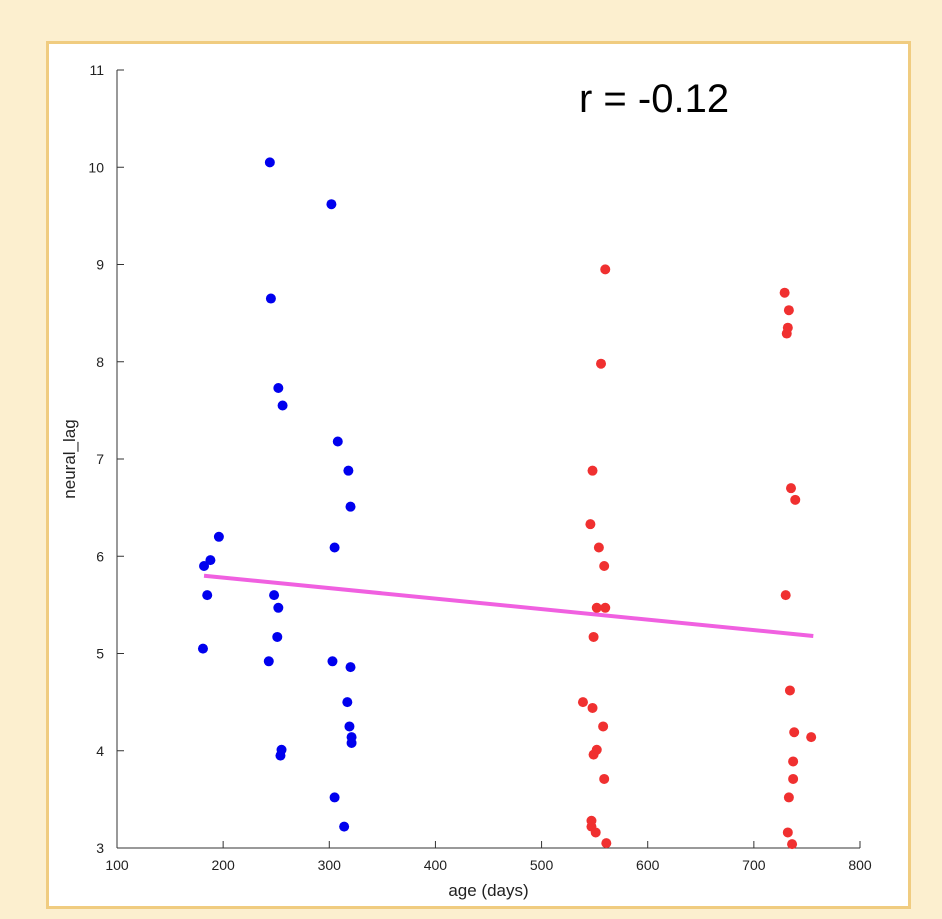  What do you see at coordinates (648, 865) in the screenshot?
I see `x-tick-label: 600` at bounding box center [648, 865].